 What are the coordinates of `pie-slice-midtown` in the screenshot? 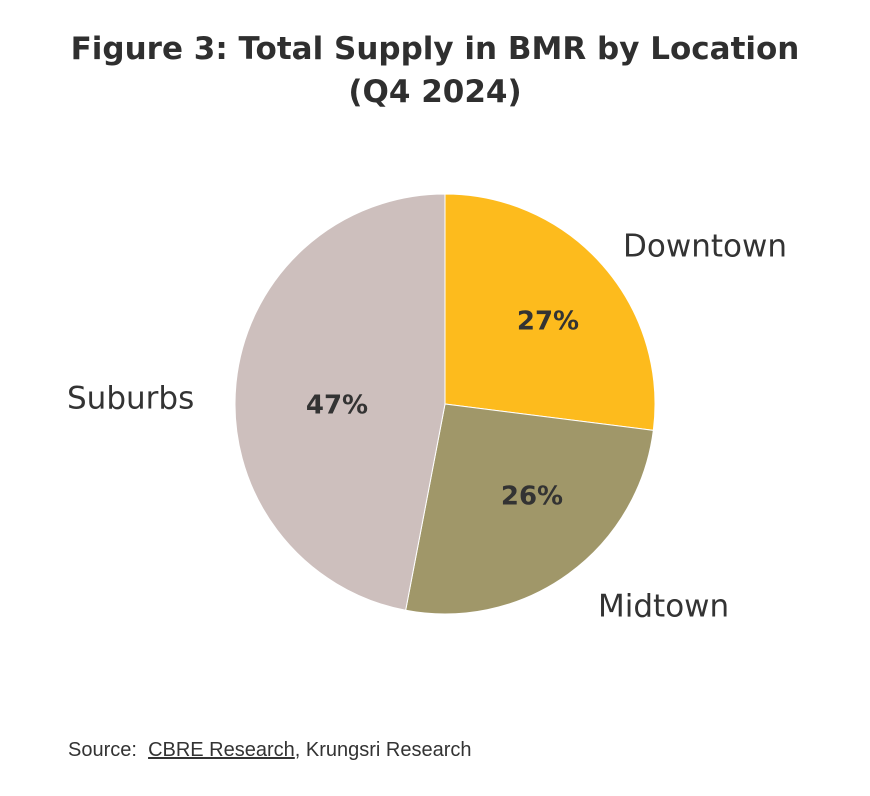 It's located at (529, 509).